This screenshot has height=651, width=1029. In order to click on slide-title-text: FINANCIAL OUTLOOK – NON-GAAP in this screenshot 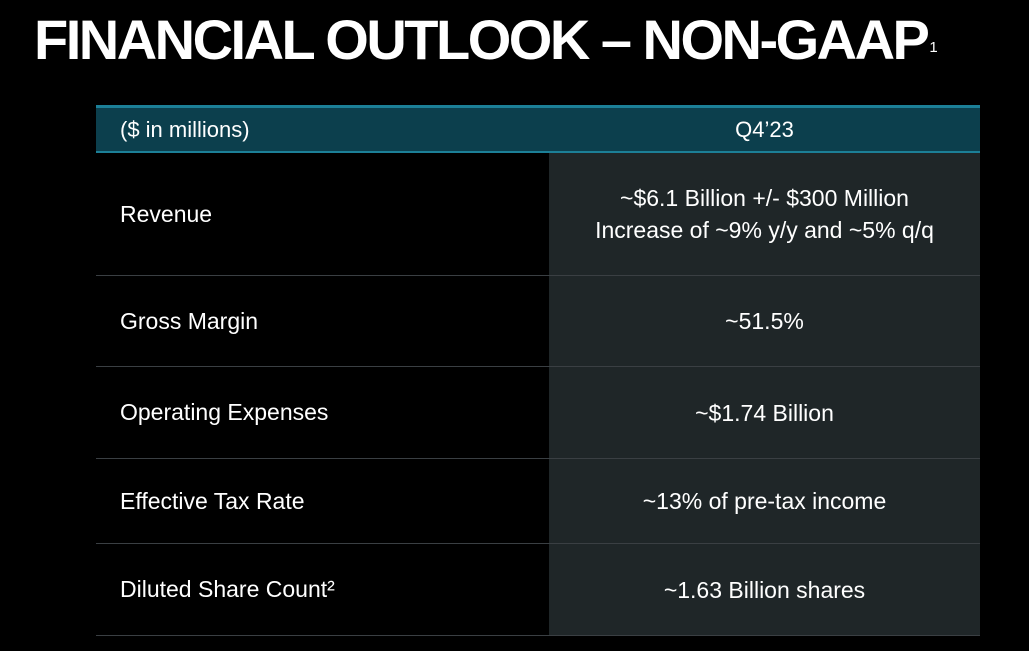, I will do `click(482, 39)`.